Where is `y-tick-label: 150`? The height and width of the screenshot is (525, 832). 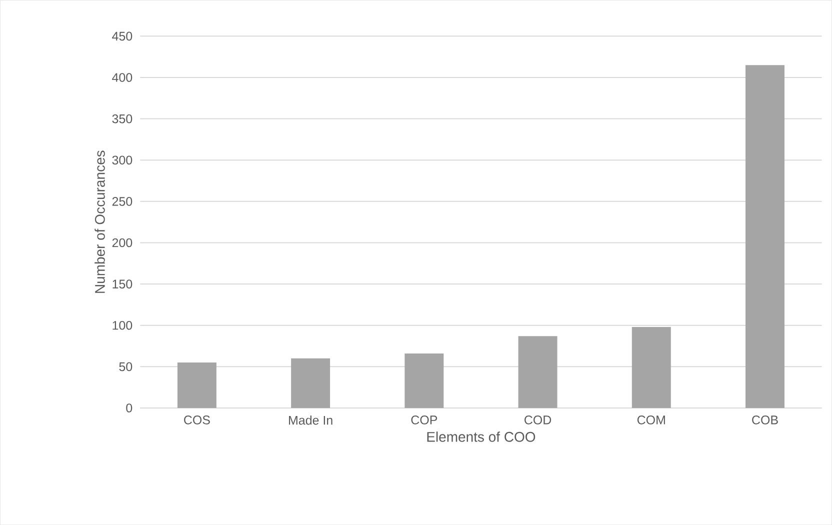
y-tick-label: 150 is located at coordinates (122, 284).